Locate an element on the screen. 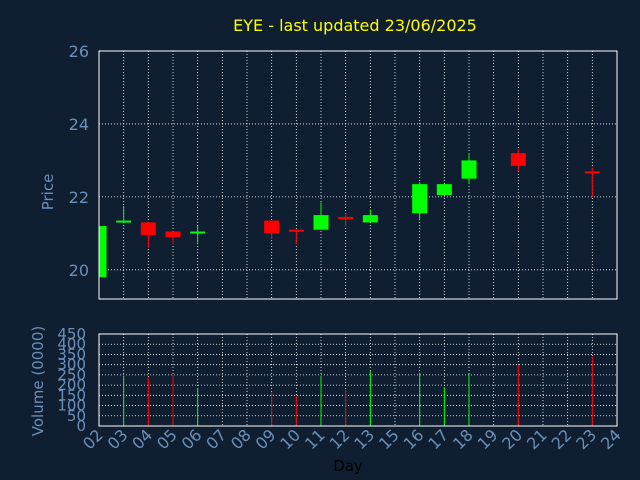 This screenshot has width=640, height=480. price-tick-label: 26 is located at coordinates (79, 51).